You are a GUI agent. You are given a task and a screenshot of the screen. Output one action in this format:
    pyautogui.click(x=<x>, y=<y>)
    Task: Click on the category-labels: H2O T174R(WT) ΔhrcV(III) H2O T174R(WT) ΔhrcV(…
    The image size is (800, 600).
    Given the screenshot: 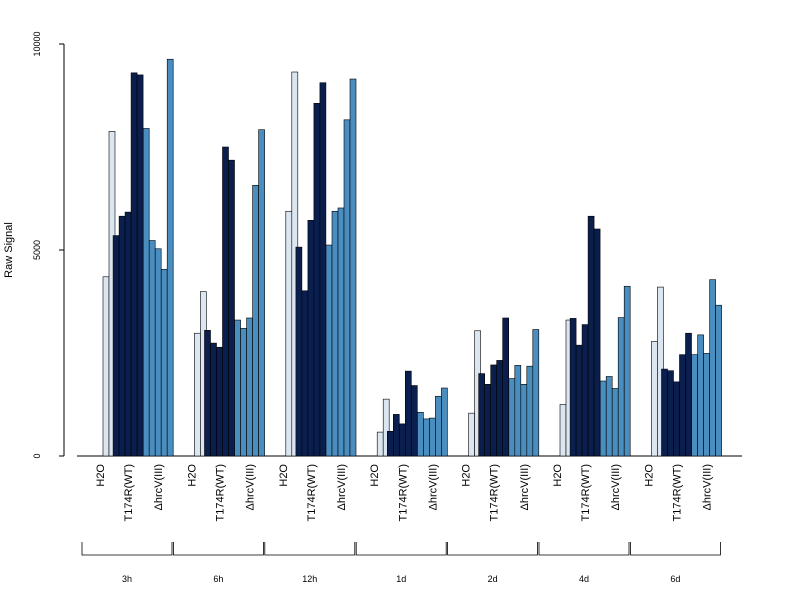 What is the action you would take?
    pyautogui.click(x=404, y=493)
    